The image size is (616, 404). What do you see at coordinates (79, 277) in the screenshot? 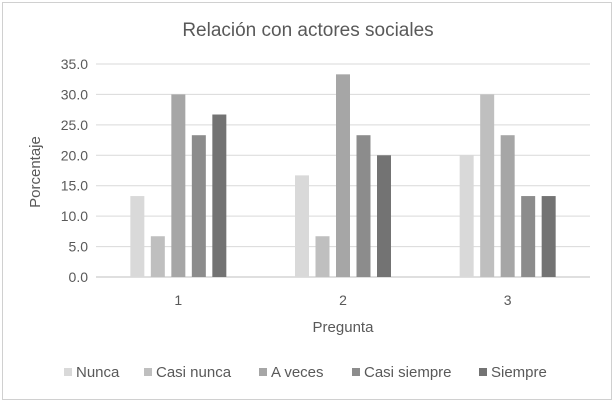
I see `y-tick-label: 0.0` at bounding box center [79, 277].